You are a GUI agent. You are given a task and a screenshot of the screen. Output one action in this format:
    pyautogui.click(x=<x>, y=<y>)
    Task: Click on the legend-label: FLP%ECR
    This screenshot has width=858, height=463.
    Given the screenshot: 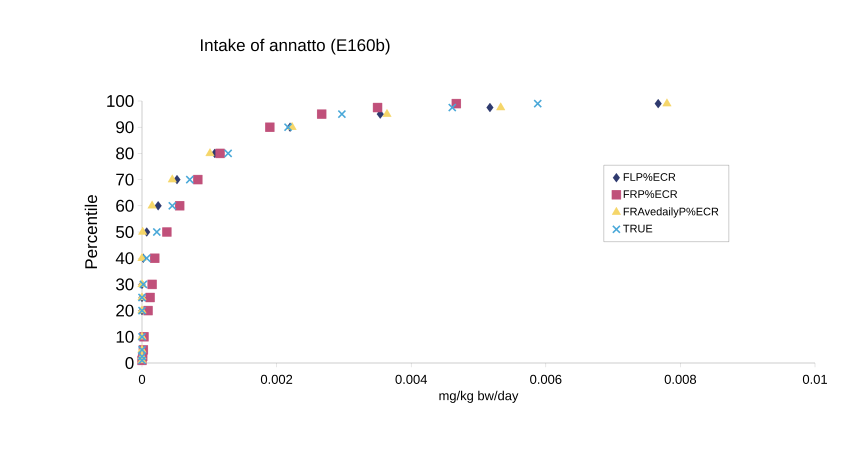 What is the action you would take?
    pyautogui.click(x=650, y=177)
    